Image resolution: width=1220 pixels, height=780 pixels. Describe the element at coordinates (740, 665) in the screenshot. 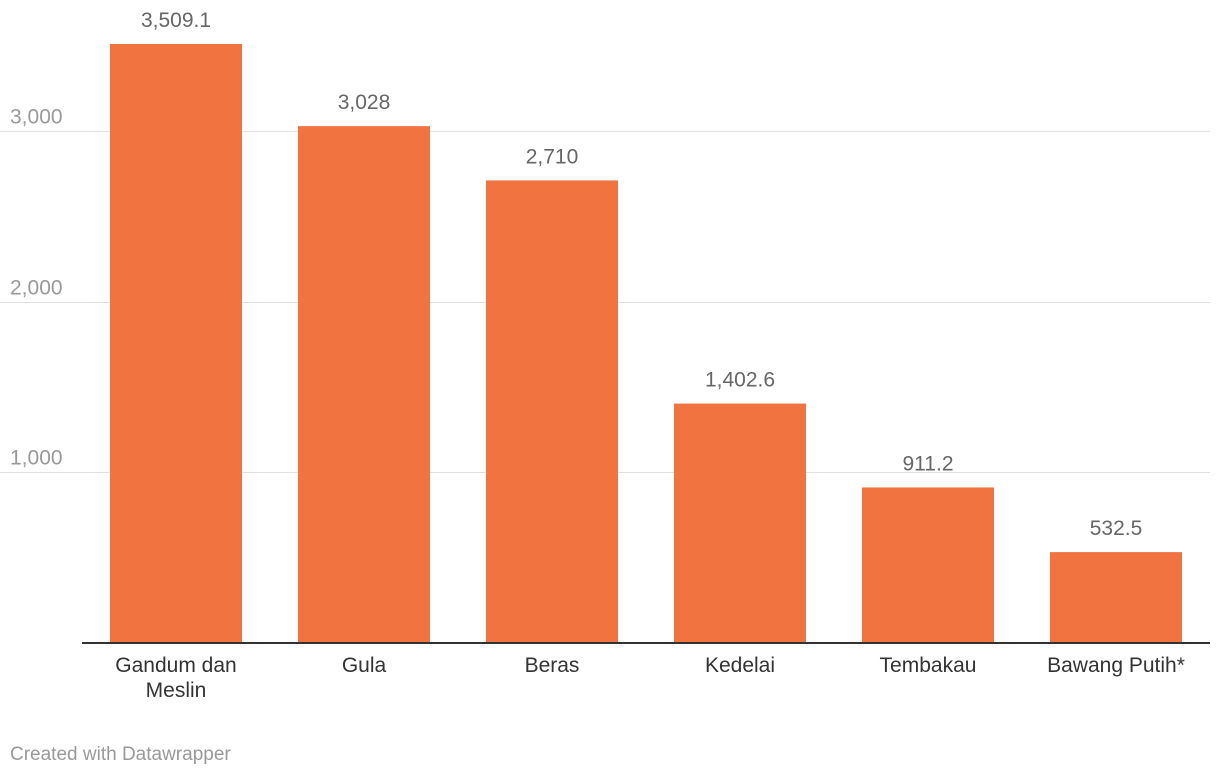

I see `category-label: Kedelai` at that location.